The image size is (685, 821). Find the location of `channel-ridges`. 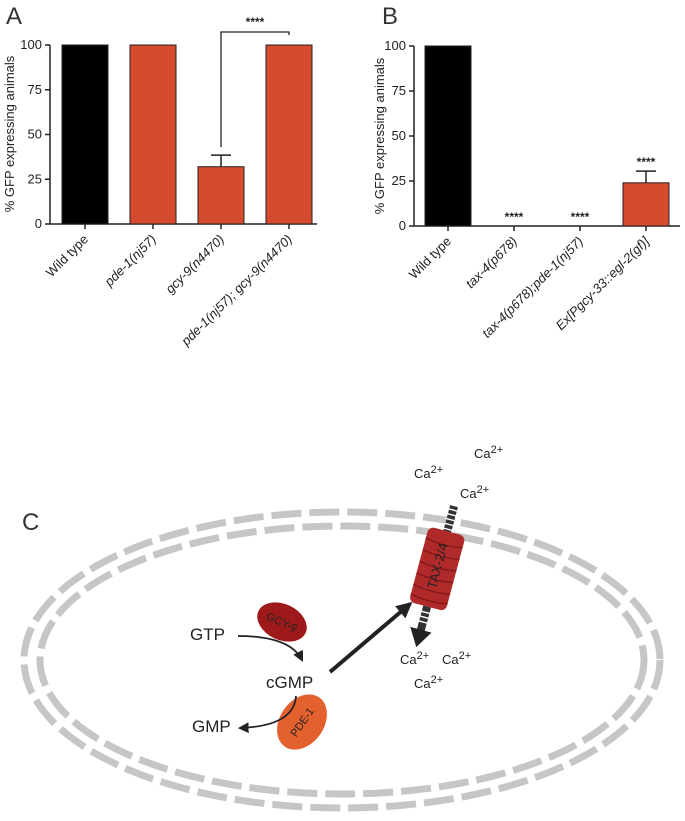

channel-ridges is located at coordinates (436, 571).